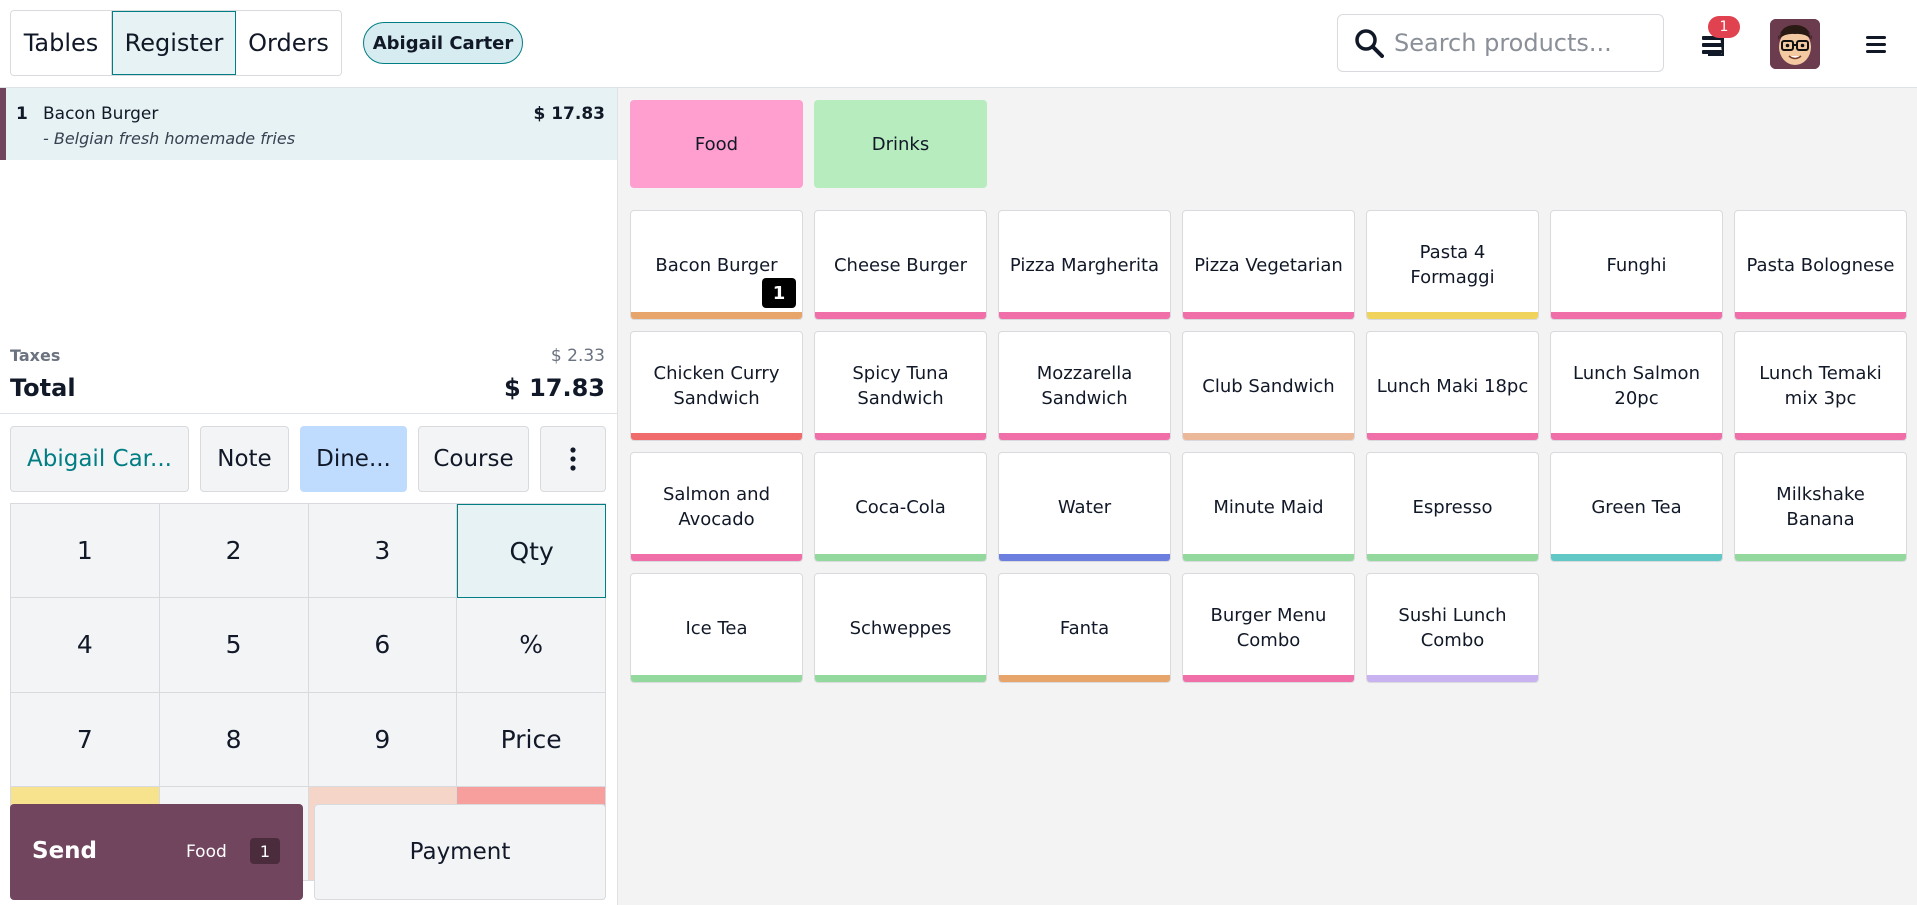  What do you see at coordinates (900, 507) in the screenshot?
I see `product-card: Coca-Cola` at bounding box center [900, 507].